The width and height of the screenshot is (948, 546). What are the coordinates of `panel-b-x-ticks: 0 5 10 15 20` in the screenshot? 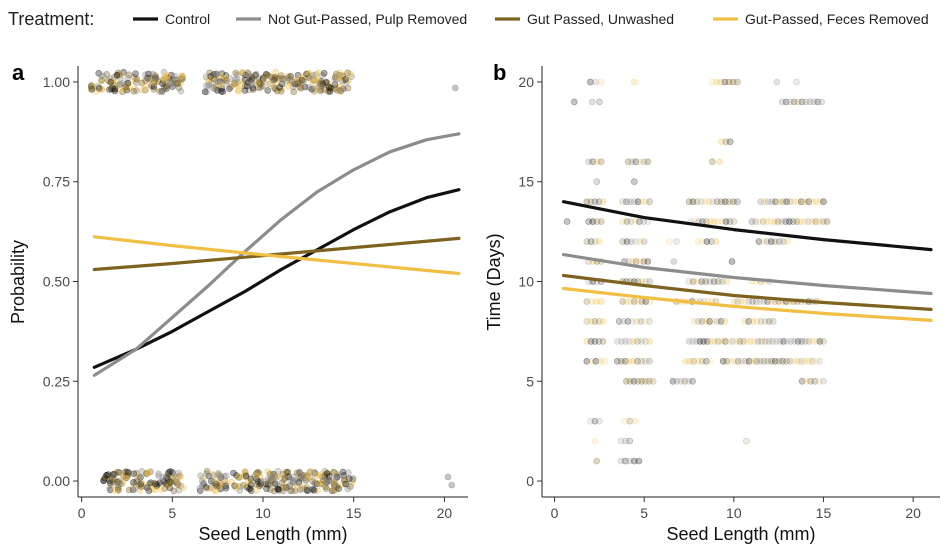 It's located at (736, 509).